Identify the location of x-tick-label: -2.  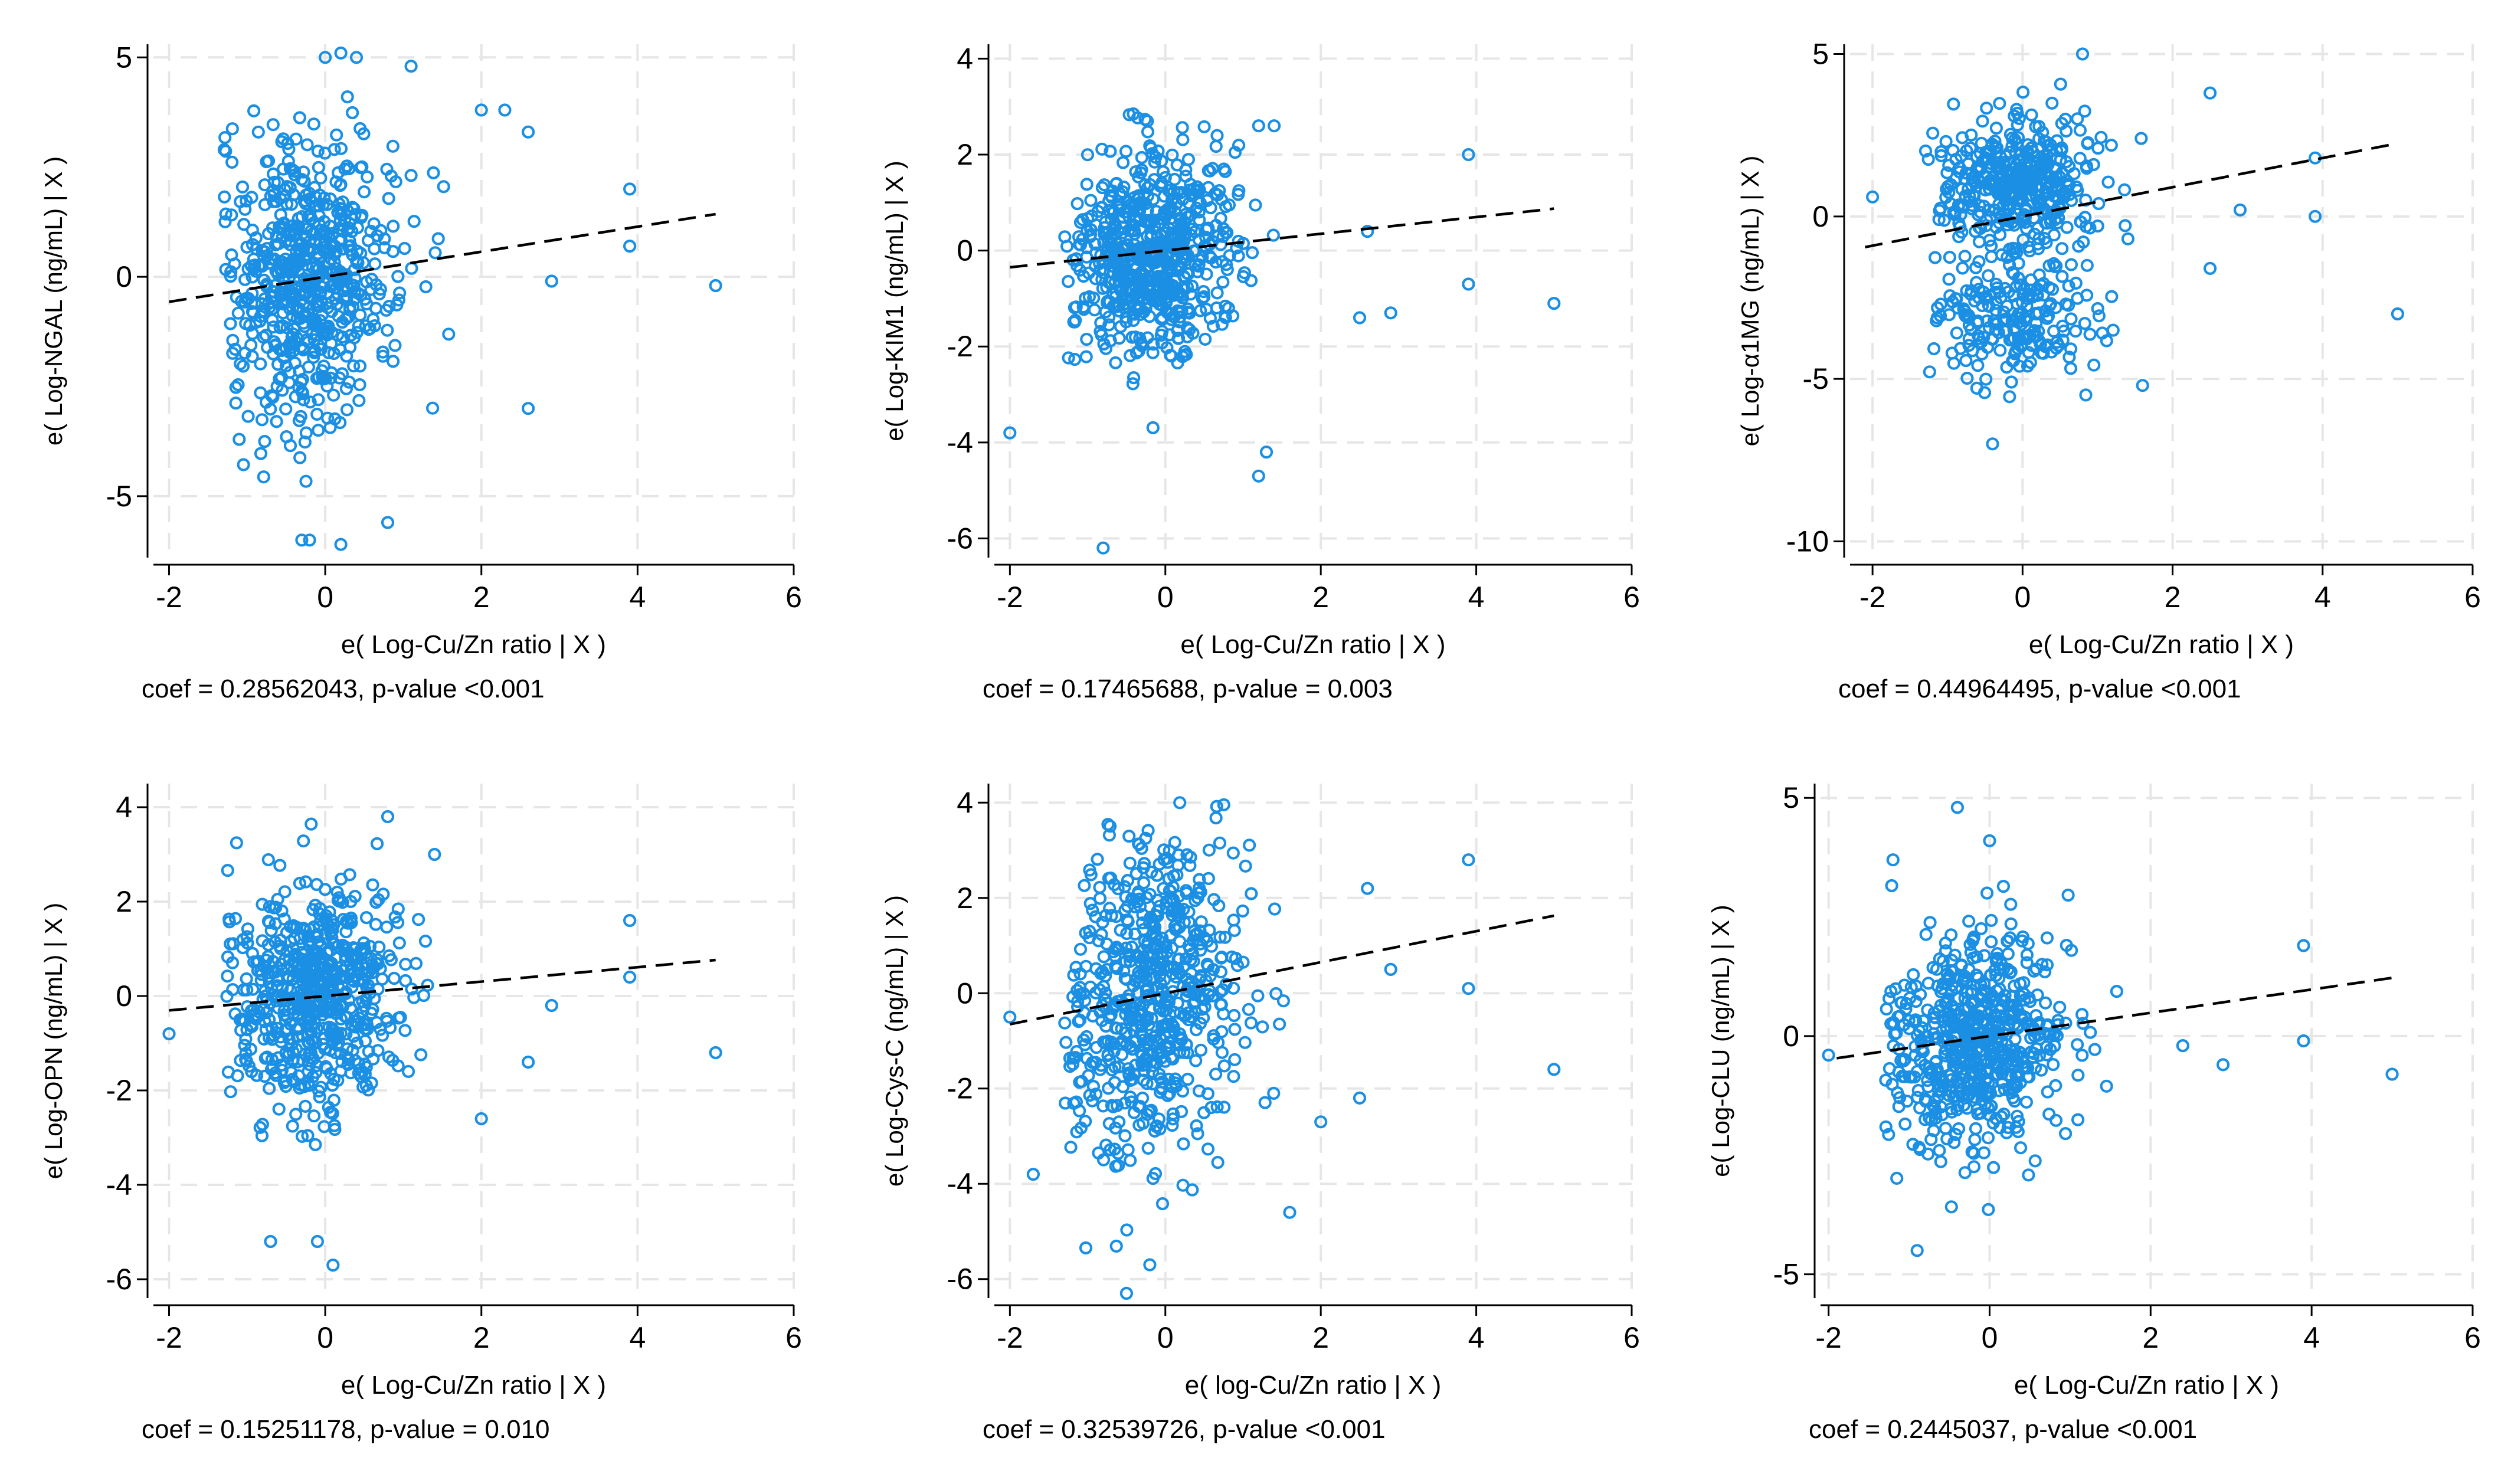
(1010, 1337).